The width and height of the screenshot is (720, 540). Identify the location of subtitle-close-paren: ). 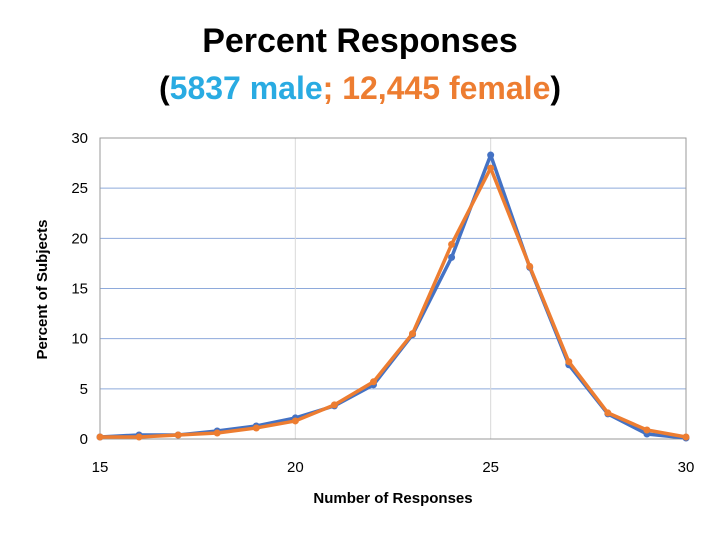
(556, 88).